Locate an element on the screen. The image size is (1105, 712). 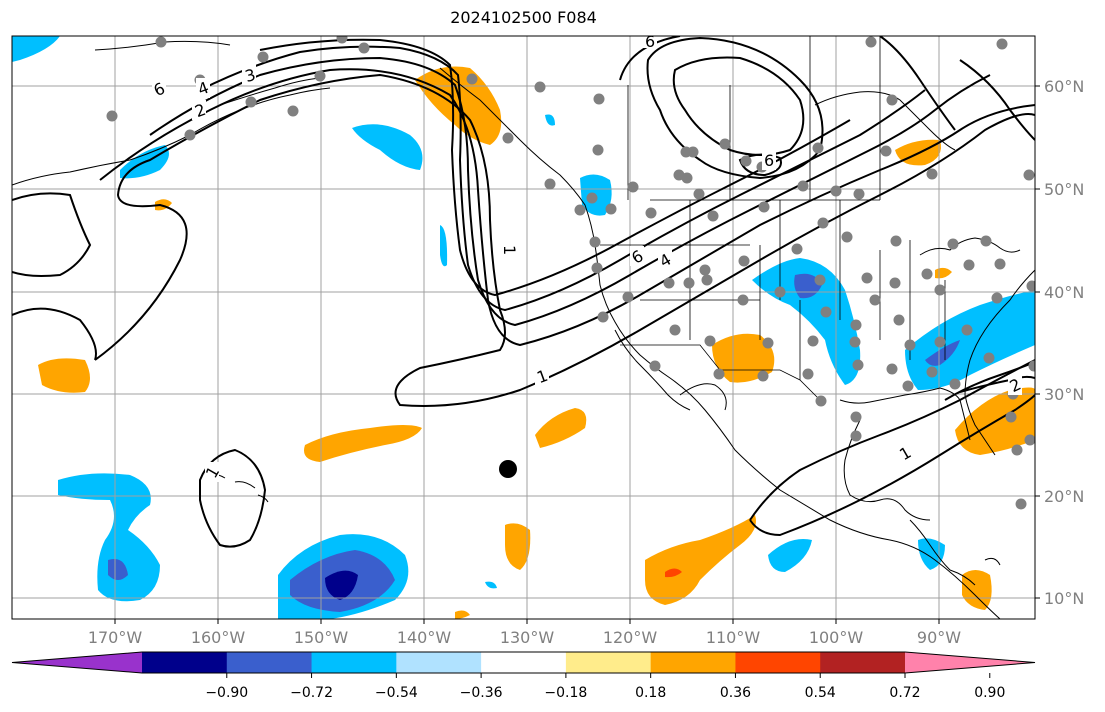
lat-label: 40°N is located at coordinates (1064, 292).